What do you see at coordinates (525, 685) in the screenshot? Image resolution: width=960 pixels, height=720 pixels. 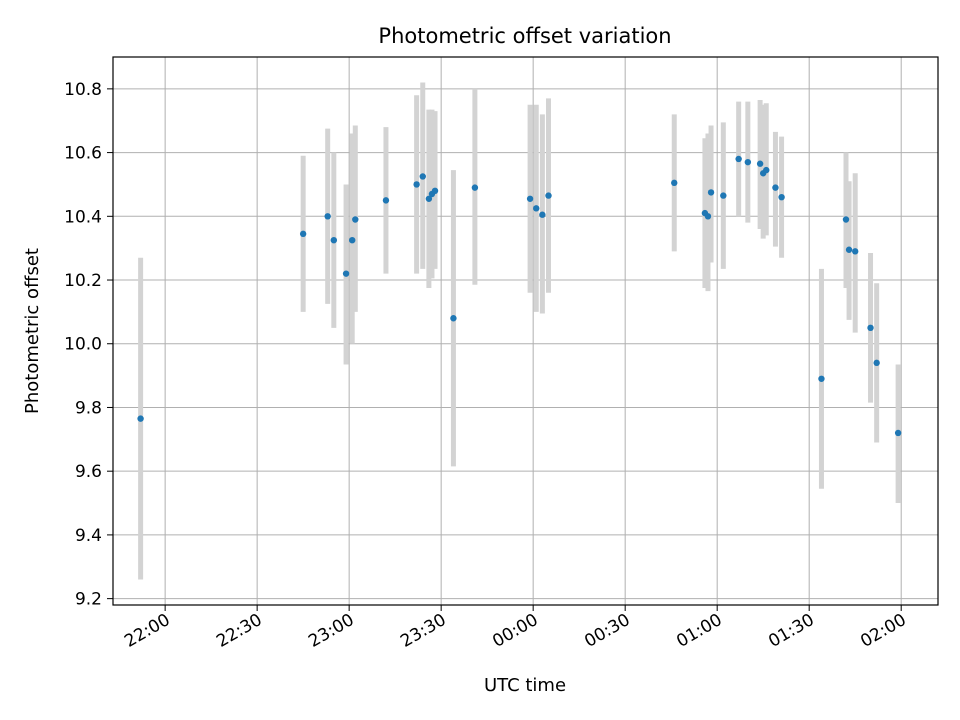 I see `x-axis-label: UTC time` at bounding box center [525, 685].